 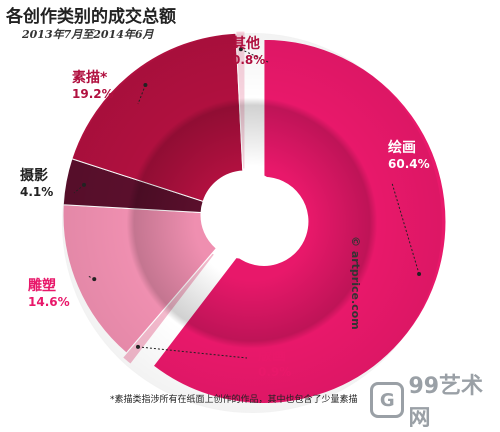 What do you see at coordinates (409, 164) in the screenshot?
I see `slice-value-1: 60.4%` at bounding box center [409, 164].